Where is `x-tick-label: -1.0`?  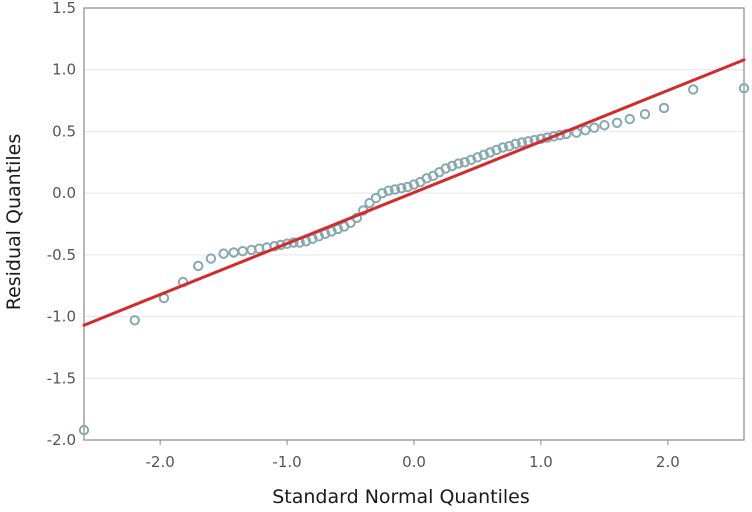
x-tick-label: -1.0 is located at coordinates (286, 462).